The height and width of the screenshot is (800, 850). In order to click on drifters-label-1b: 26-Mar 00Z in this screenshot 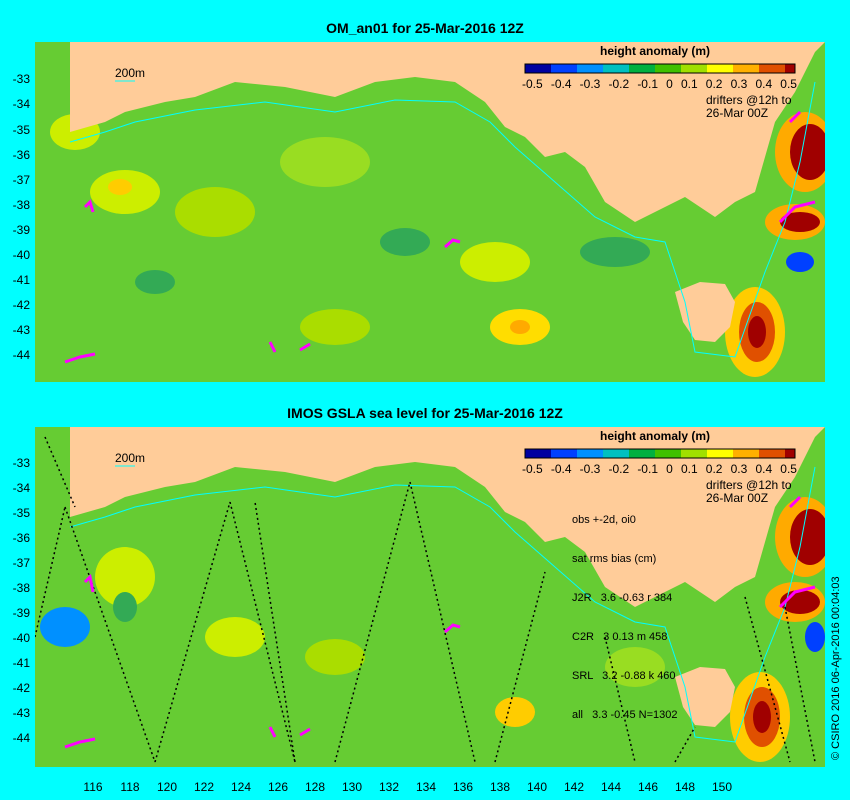, I will do `click(737, 113)`.